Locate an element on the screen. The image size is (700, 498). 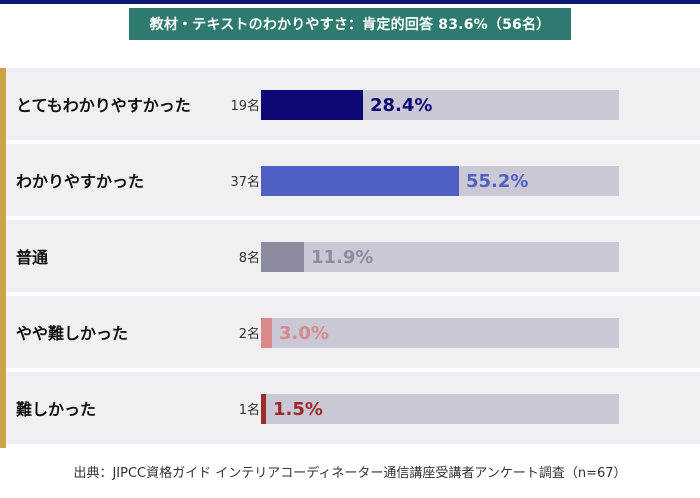
respondent-count: 19名 is located at coordinates (245, 106).